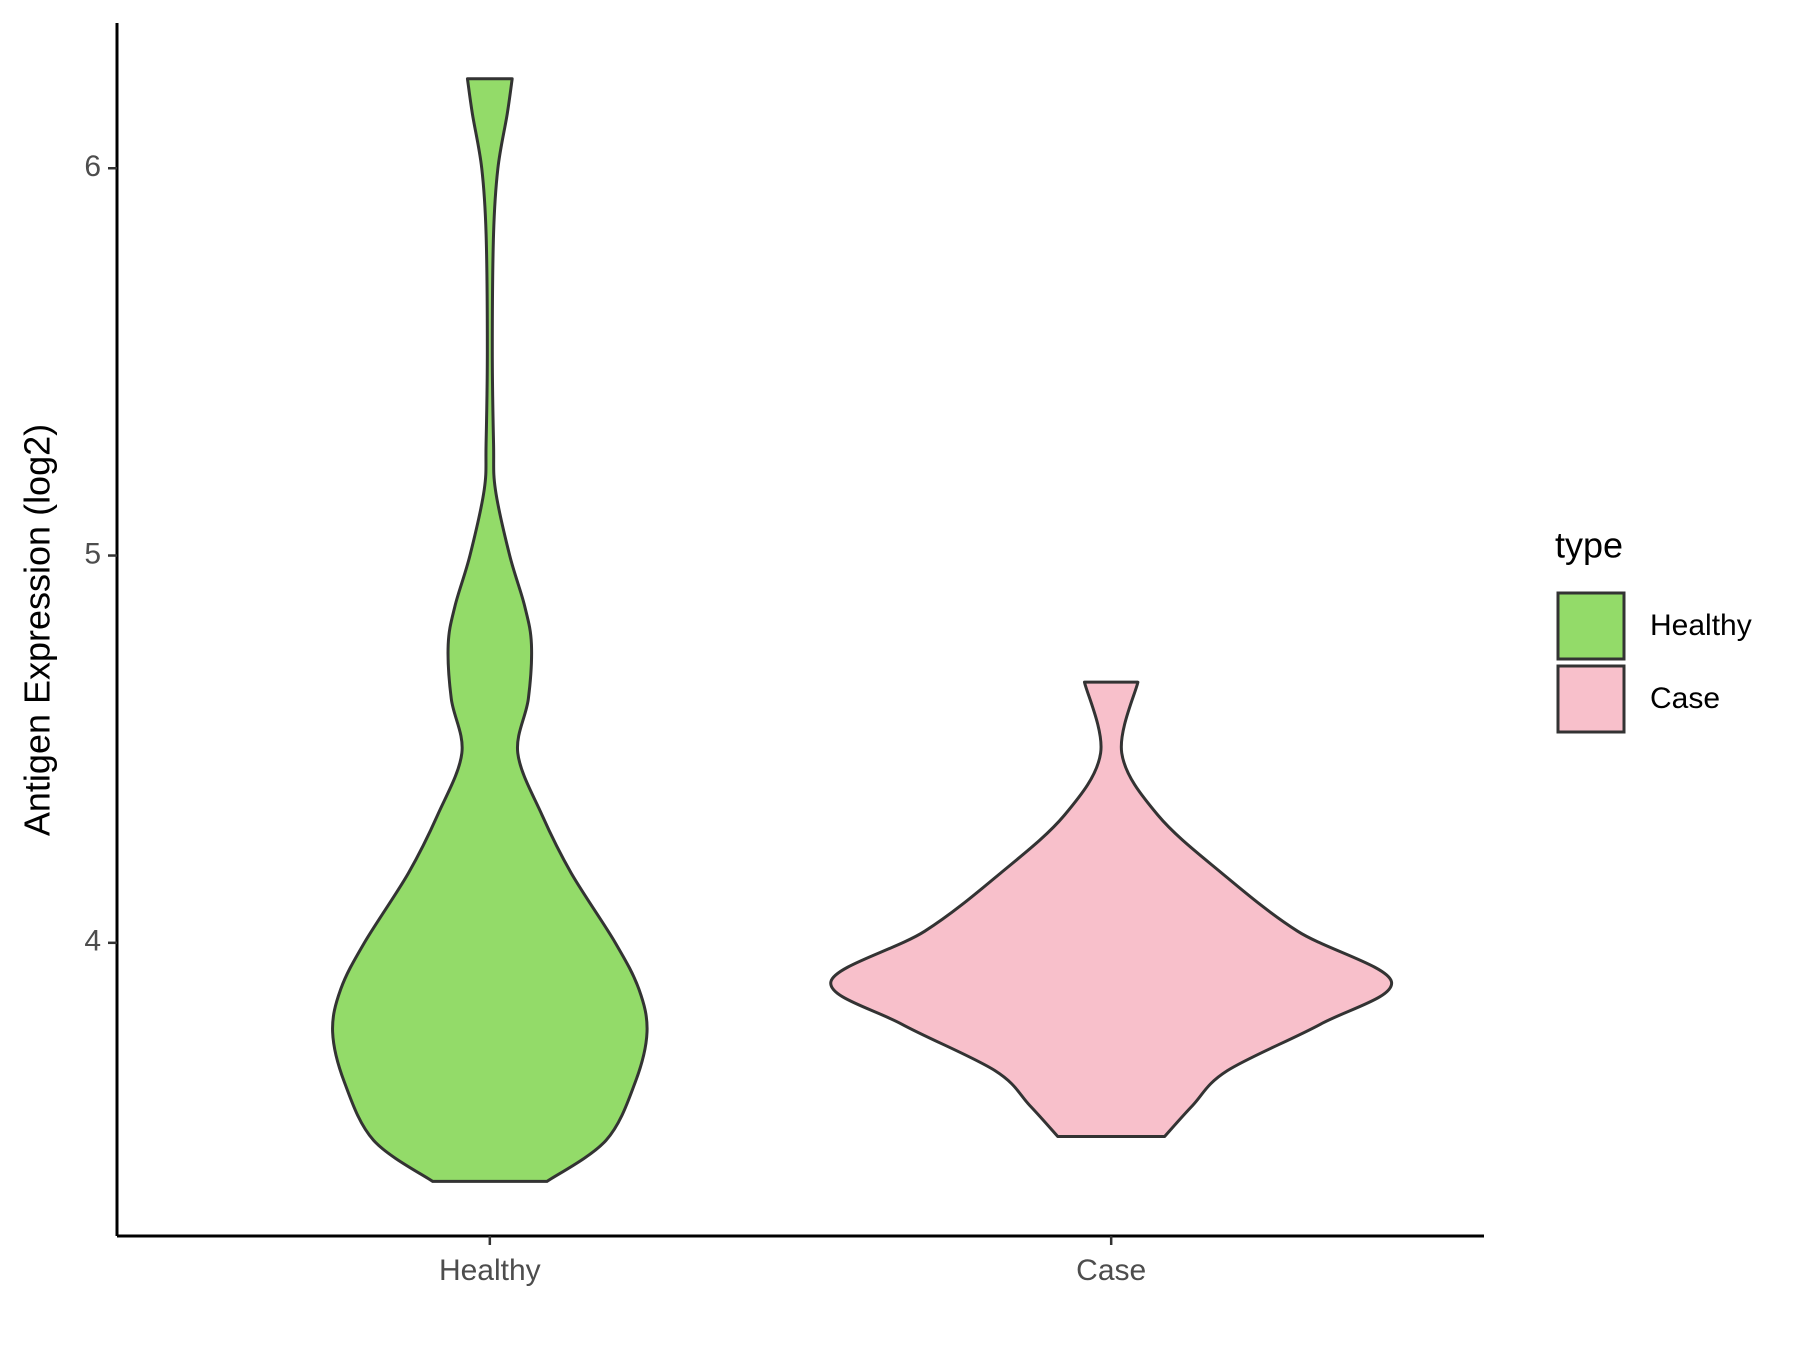 This screenshot has width=1800, height=1350. Describe the element at coordinates (1685, 698) in the screenshot. I see `legend-label: Case` at that location.